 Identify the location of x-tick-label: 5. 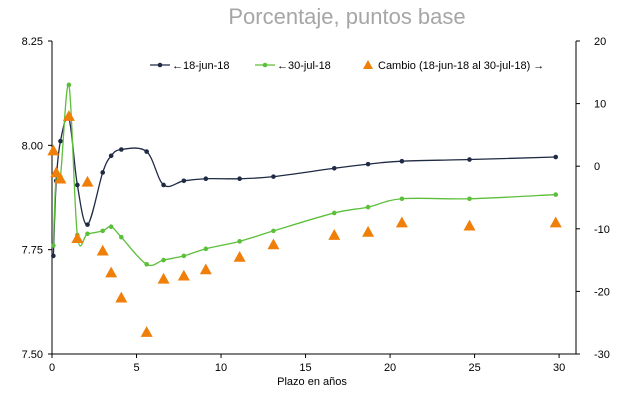
(136, 368).